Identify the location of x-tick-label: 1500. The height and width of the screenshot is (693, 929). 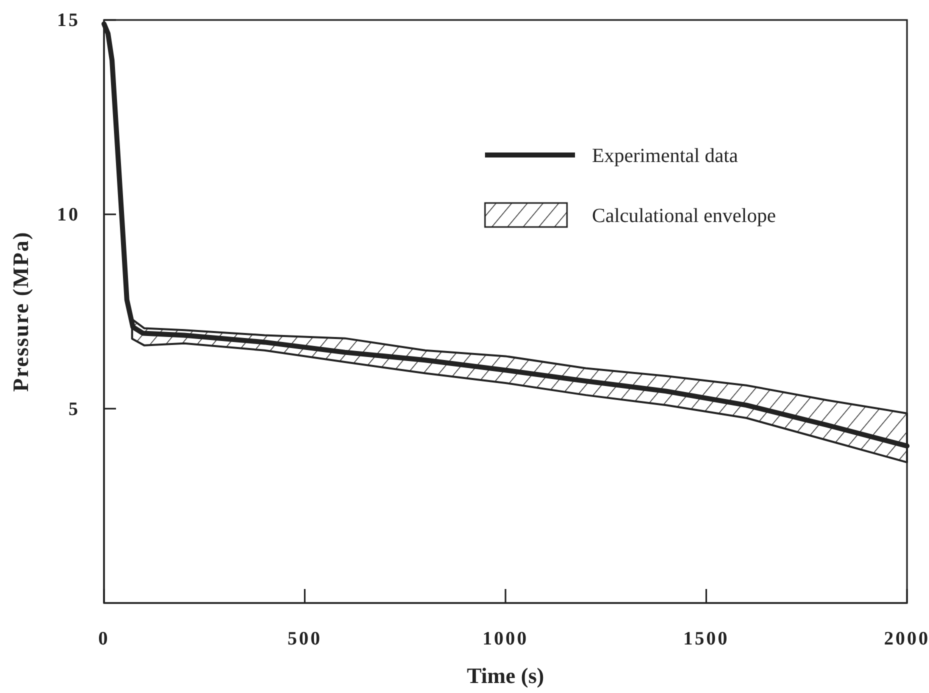
(706, 639).